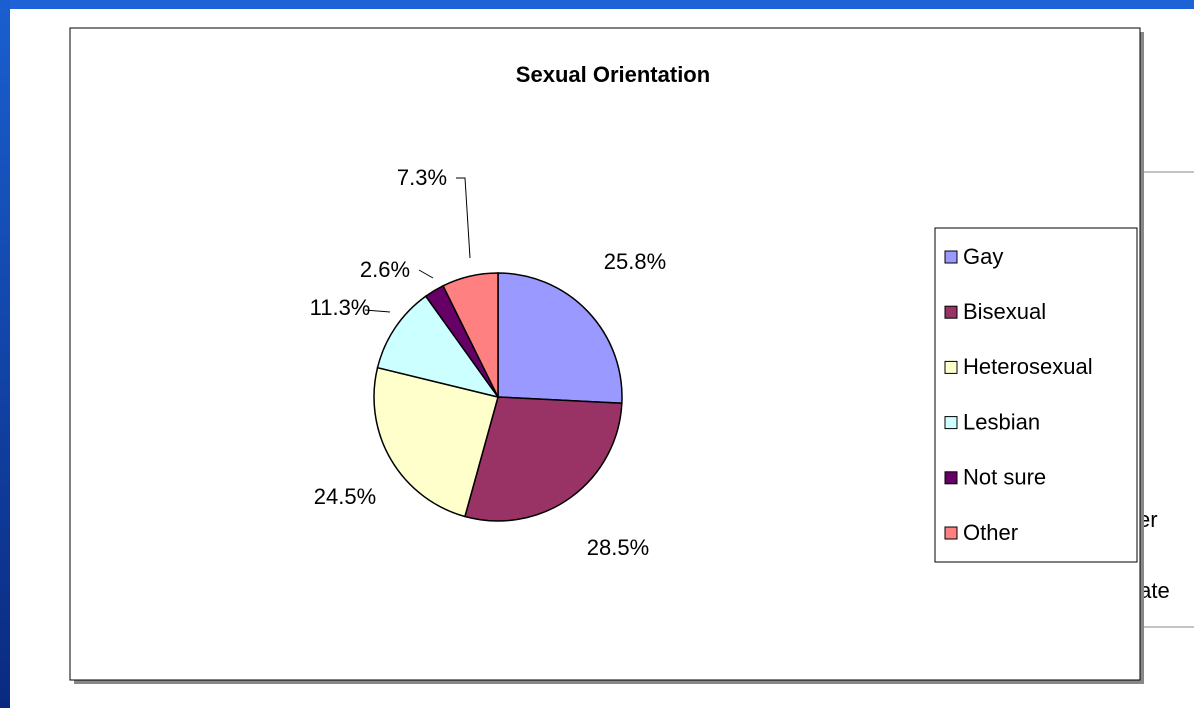 This screenshot has width=1194, height=708. What do you see at coordinates (613, 74) in the screenshot?
I see `chart-title: Sexual Orientation` at bounding box center [613, 74].